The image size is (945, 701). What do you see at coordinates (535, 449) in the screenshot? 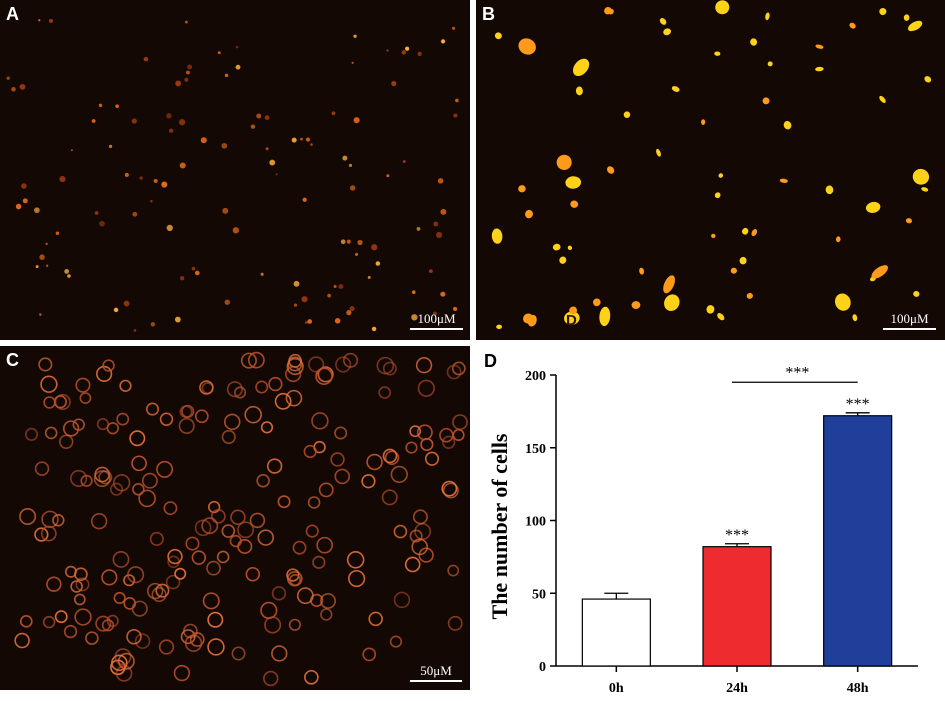
I see `y-tick-label: 150` at bounding box center [535, 449].